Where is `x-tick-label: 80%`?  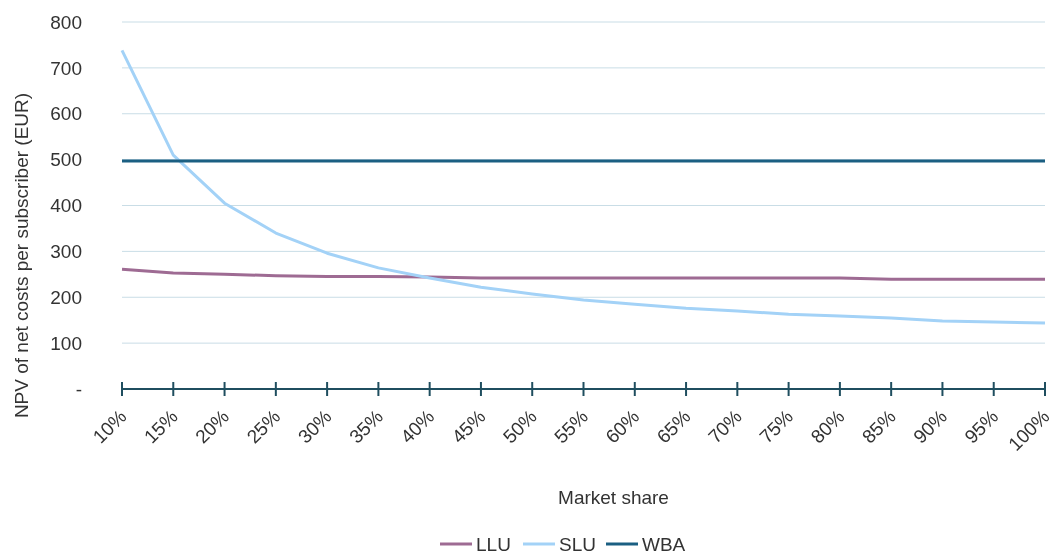
x-tick-label: 80% is located at coordinates (827, 426).